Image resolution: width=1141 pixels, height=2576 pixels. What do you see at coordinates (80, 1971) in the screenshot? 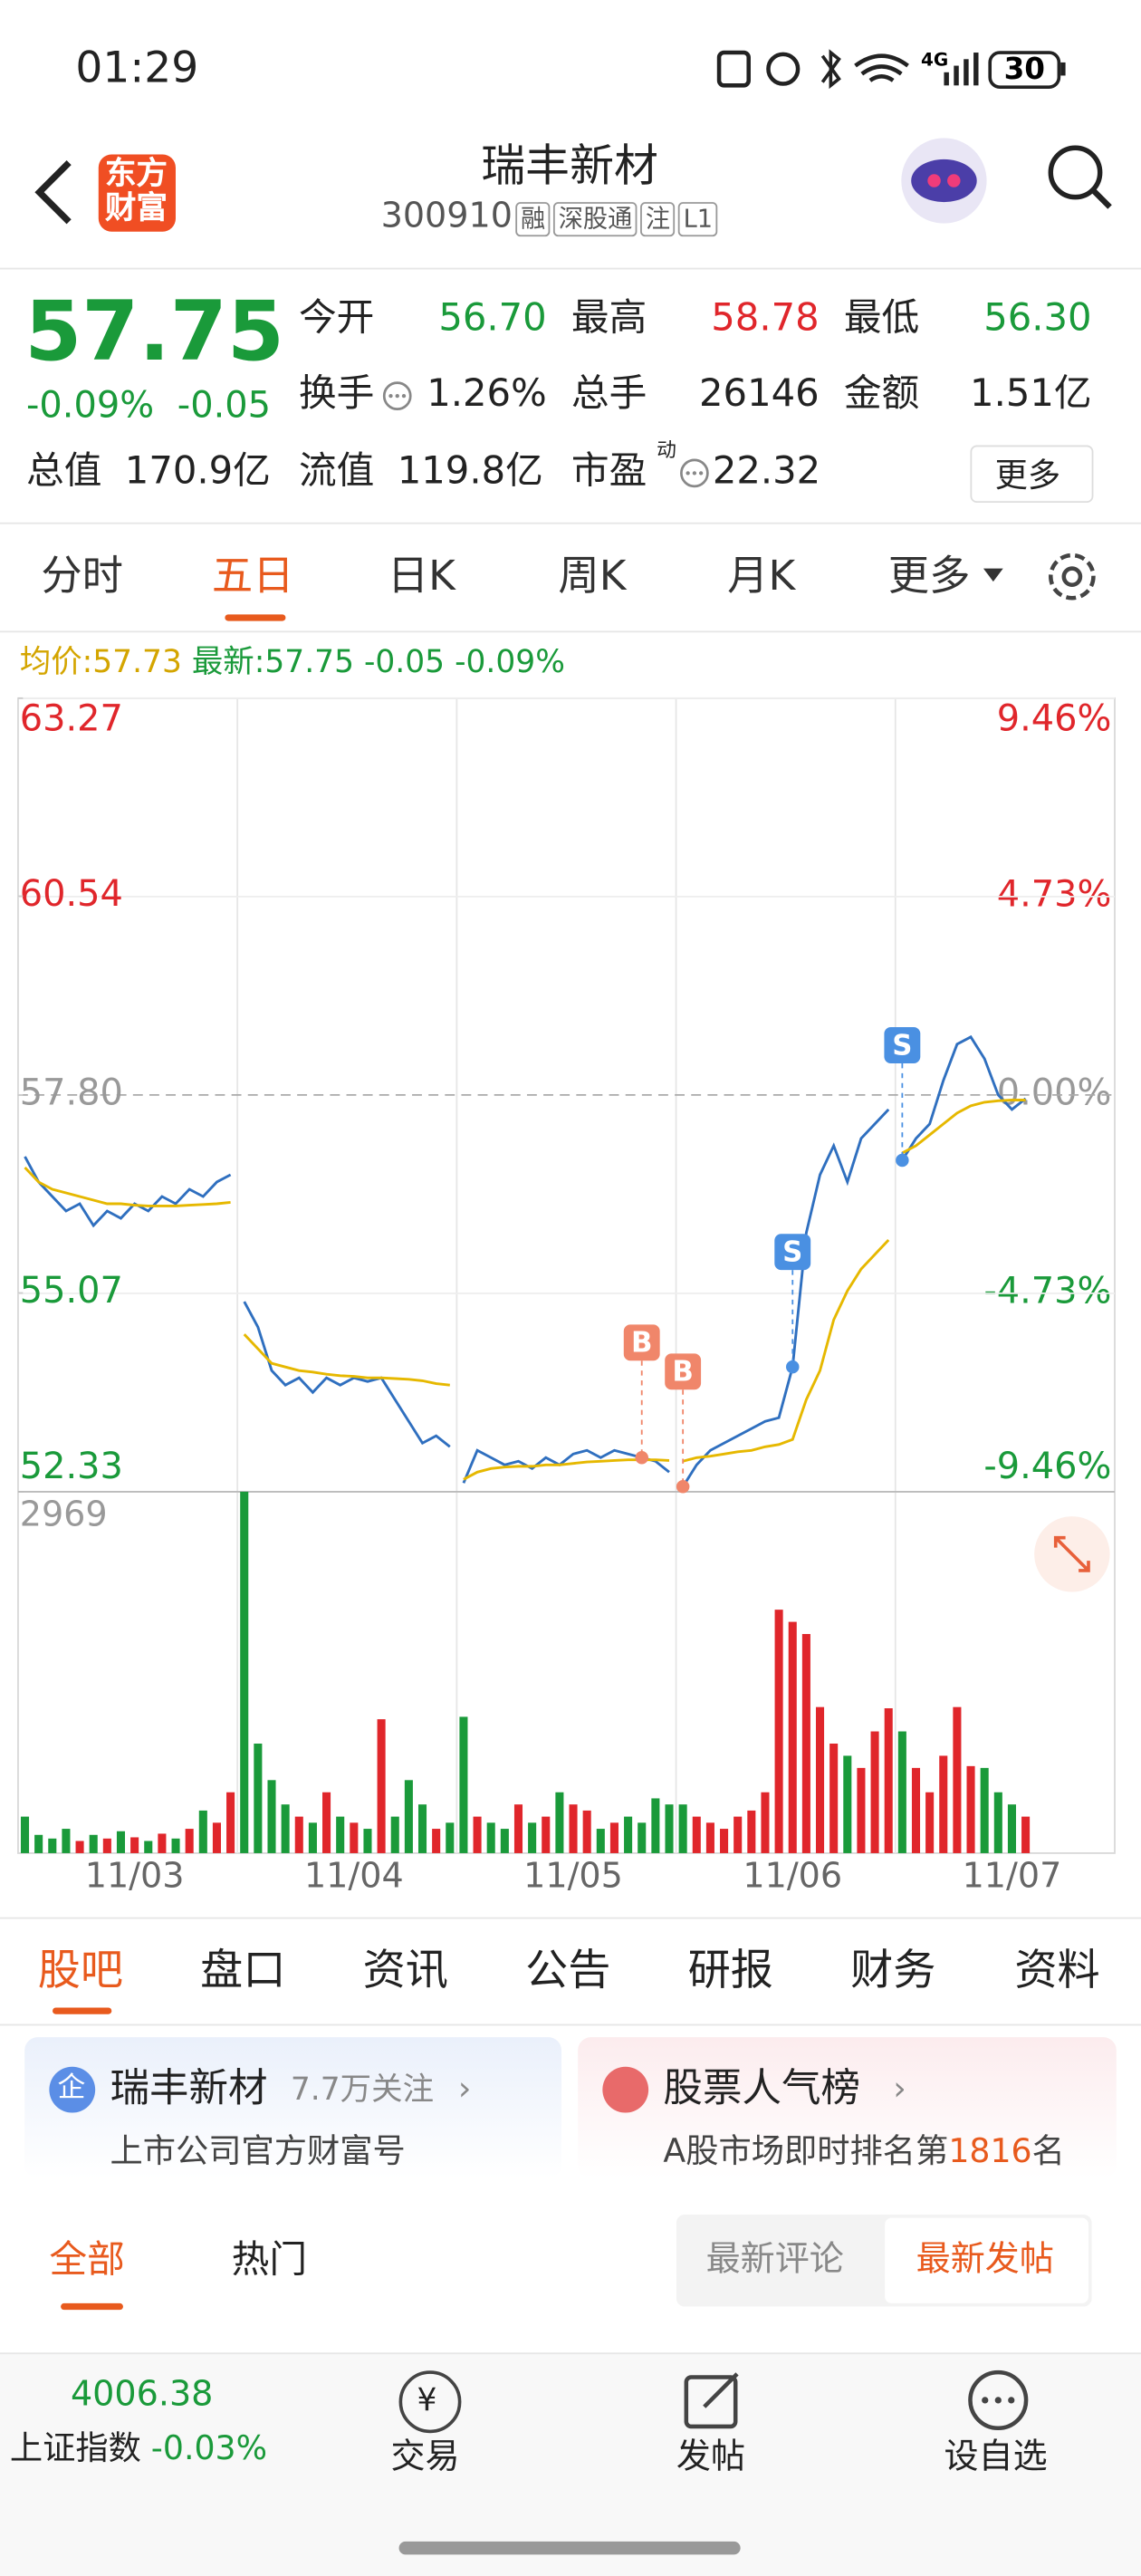
I see `content-tab: 股吧` at bounding box center [80, 1971].